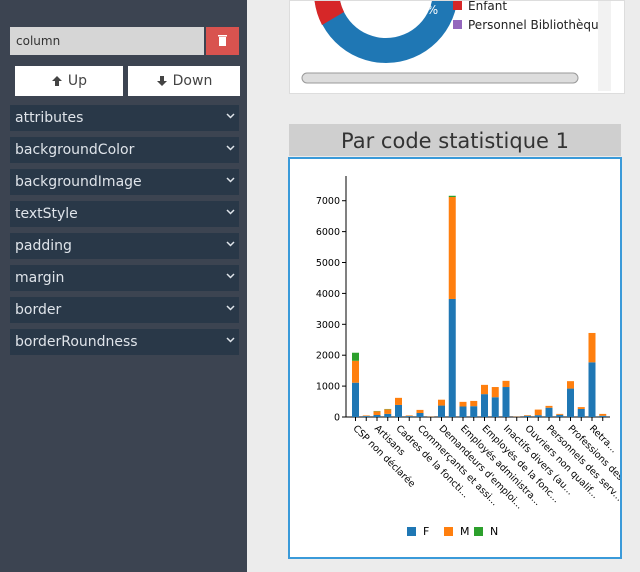  I want to click on chart-title: Par code statistique 1, so click(455, 140).